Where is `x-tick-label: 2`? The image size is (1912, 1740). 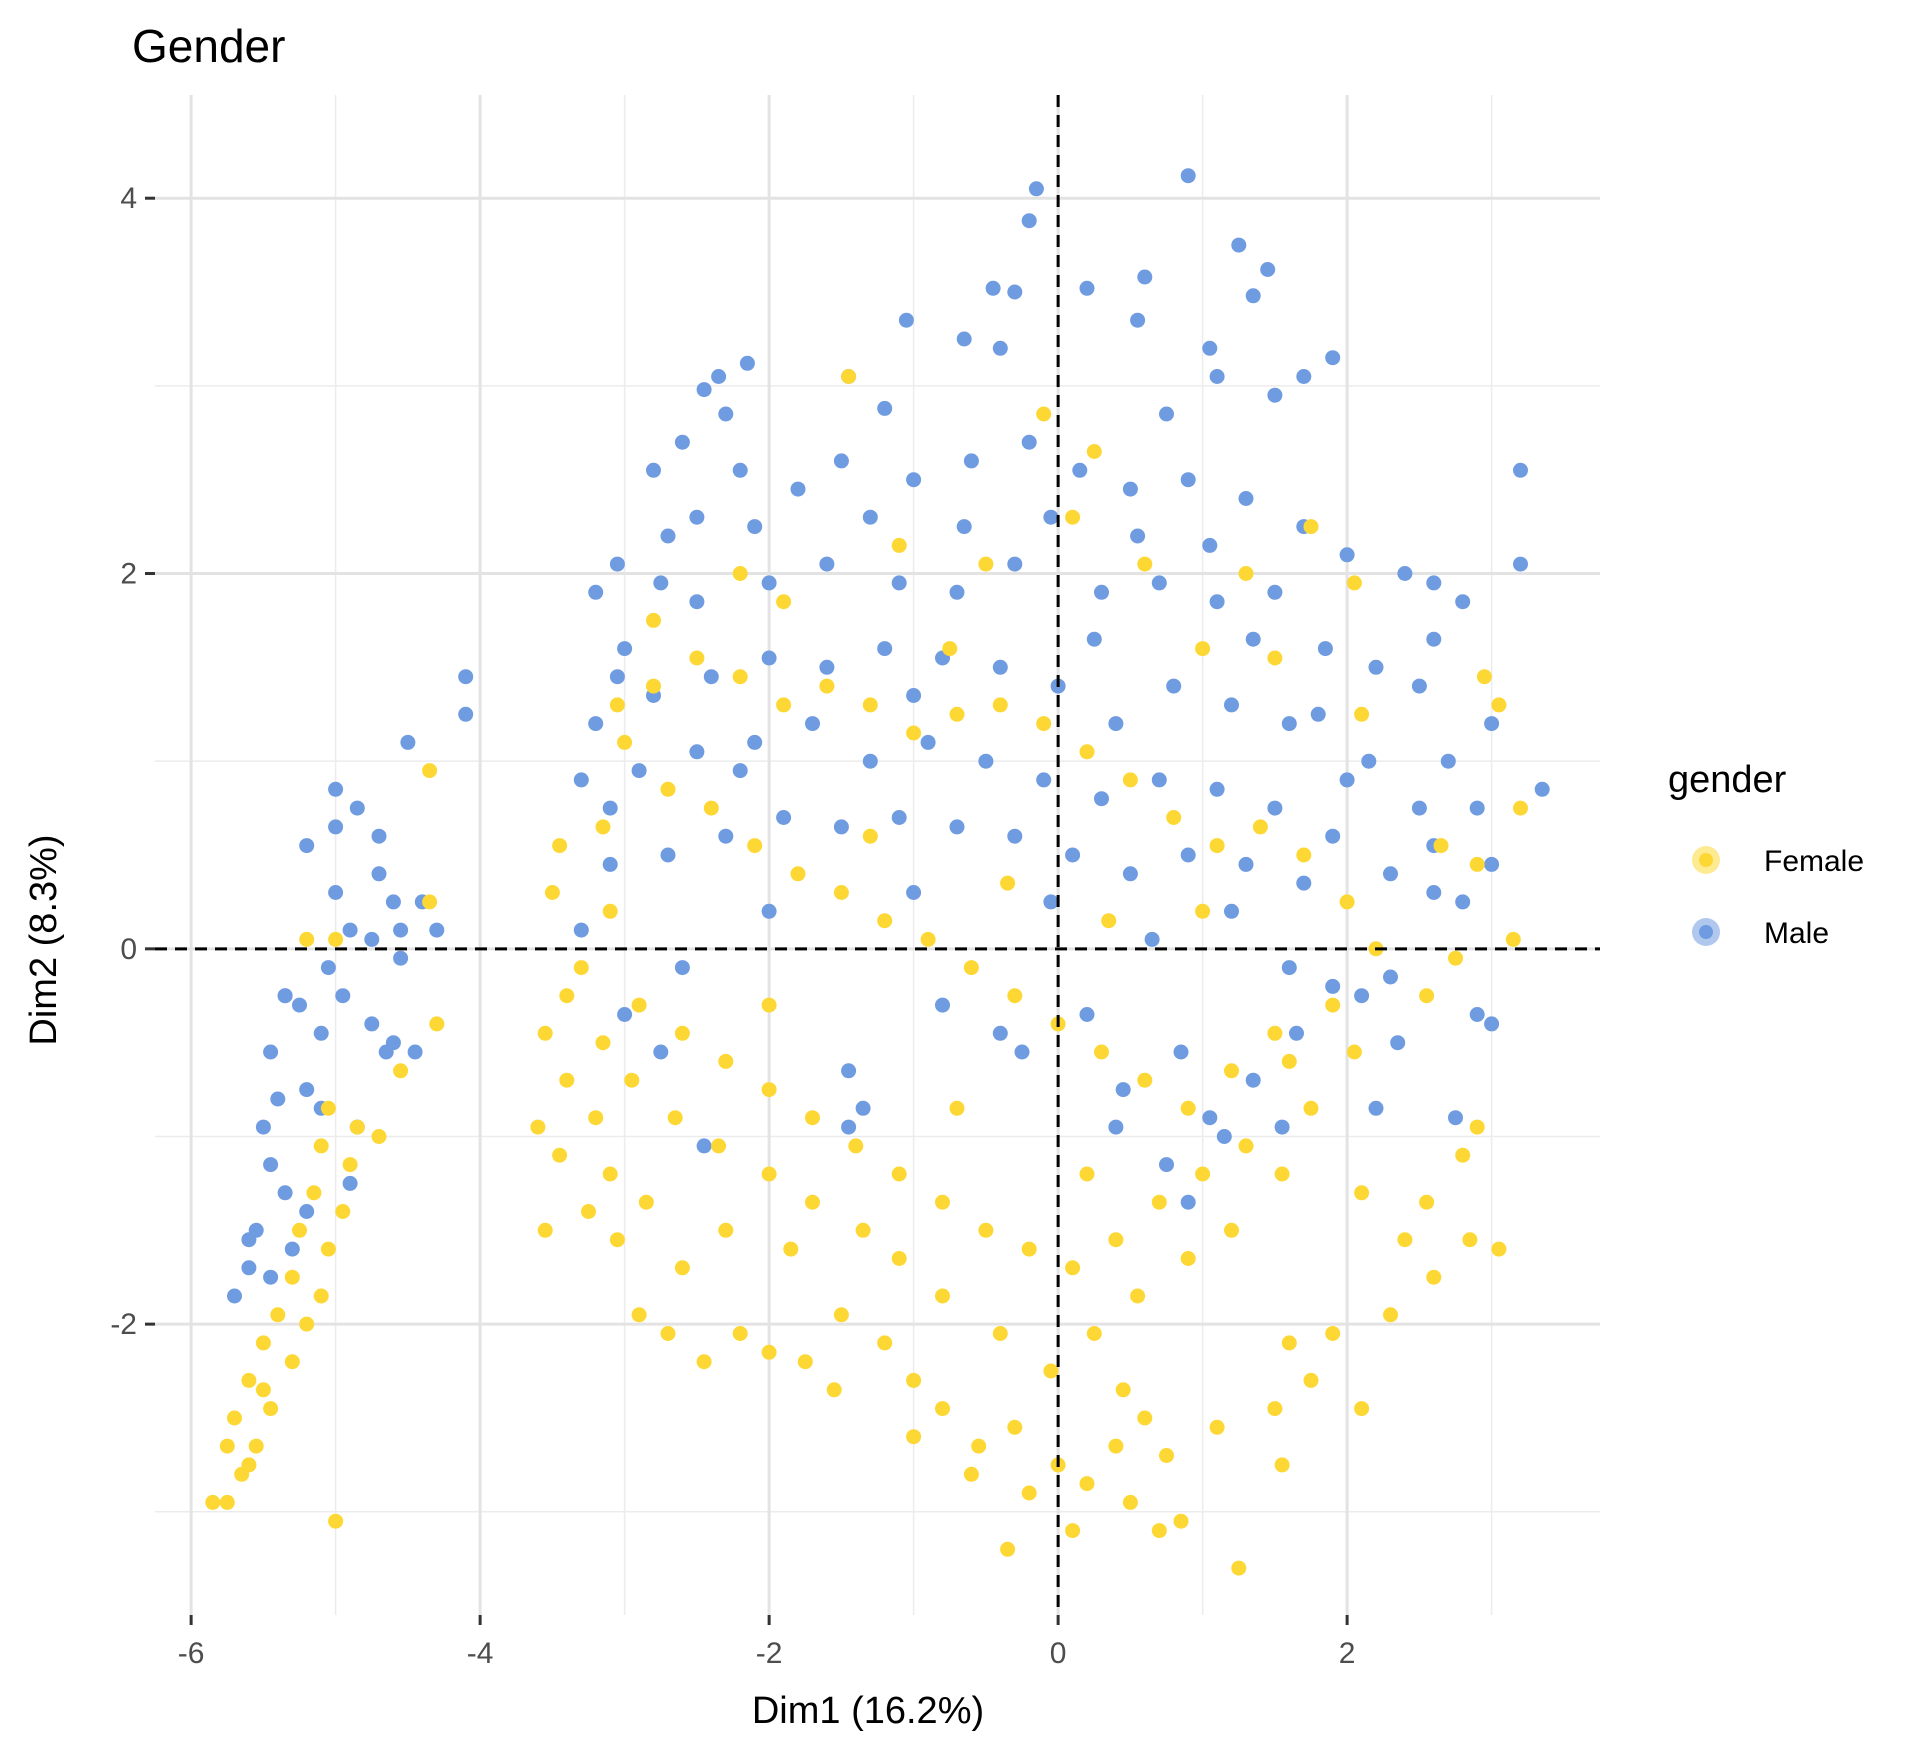 x-tick-label: 2 is located at coordinates (1347, 1653).